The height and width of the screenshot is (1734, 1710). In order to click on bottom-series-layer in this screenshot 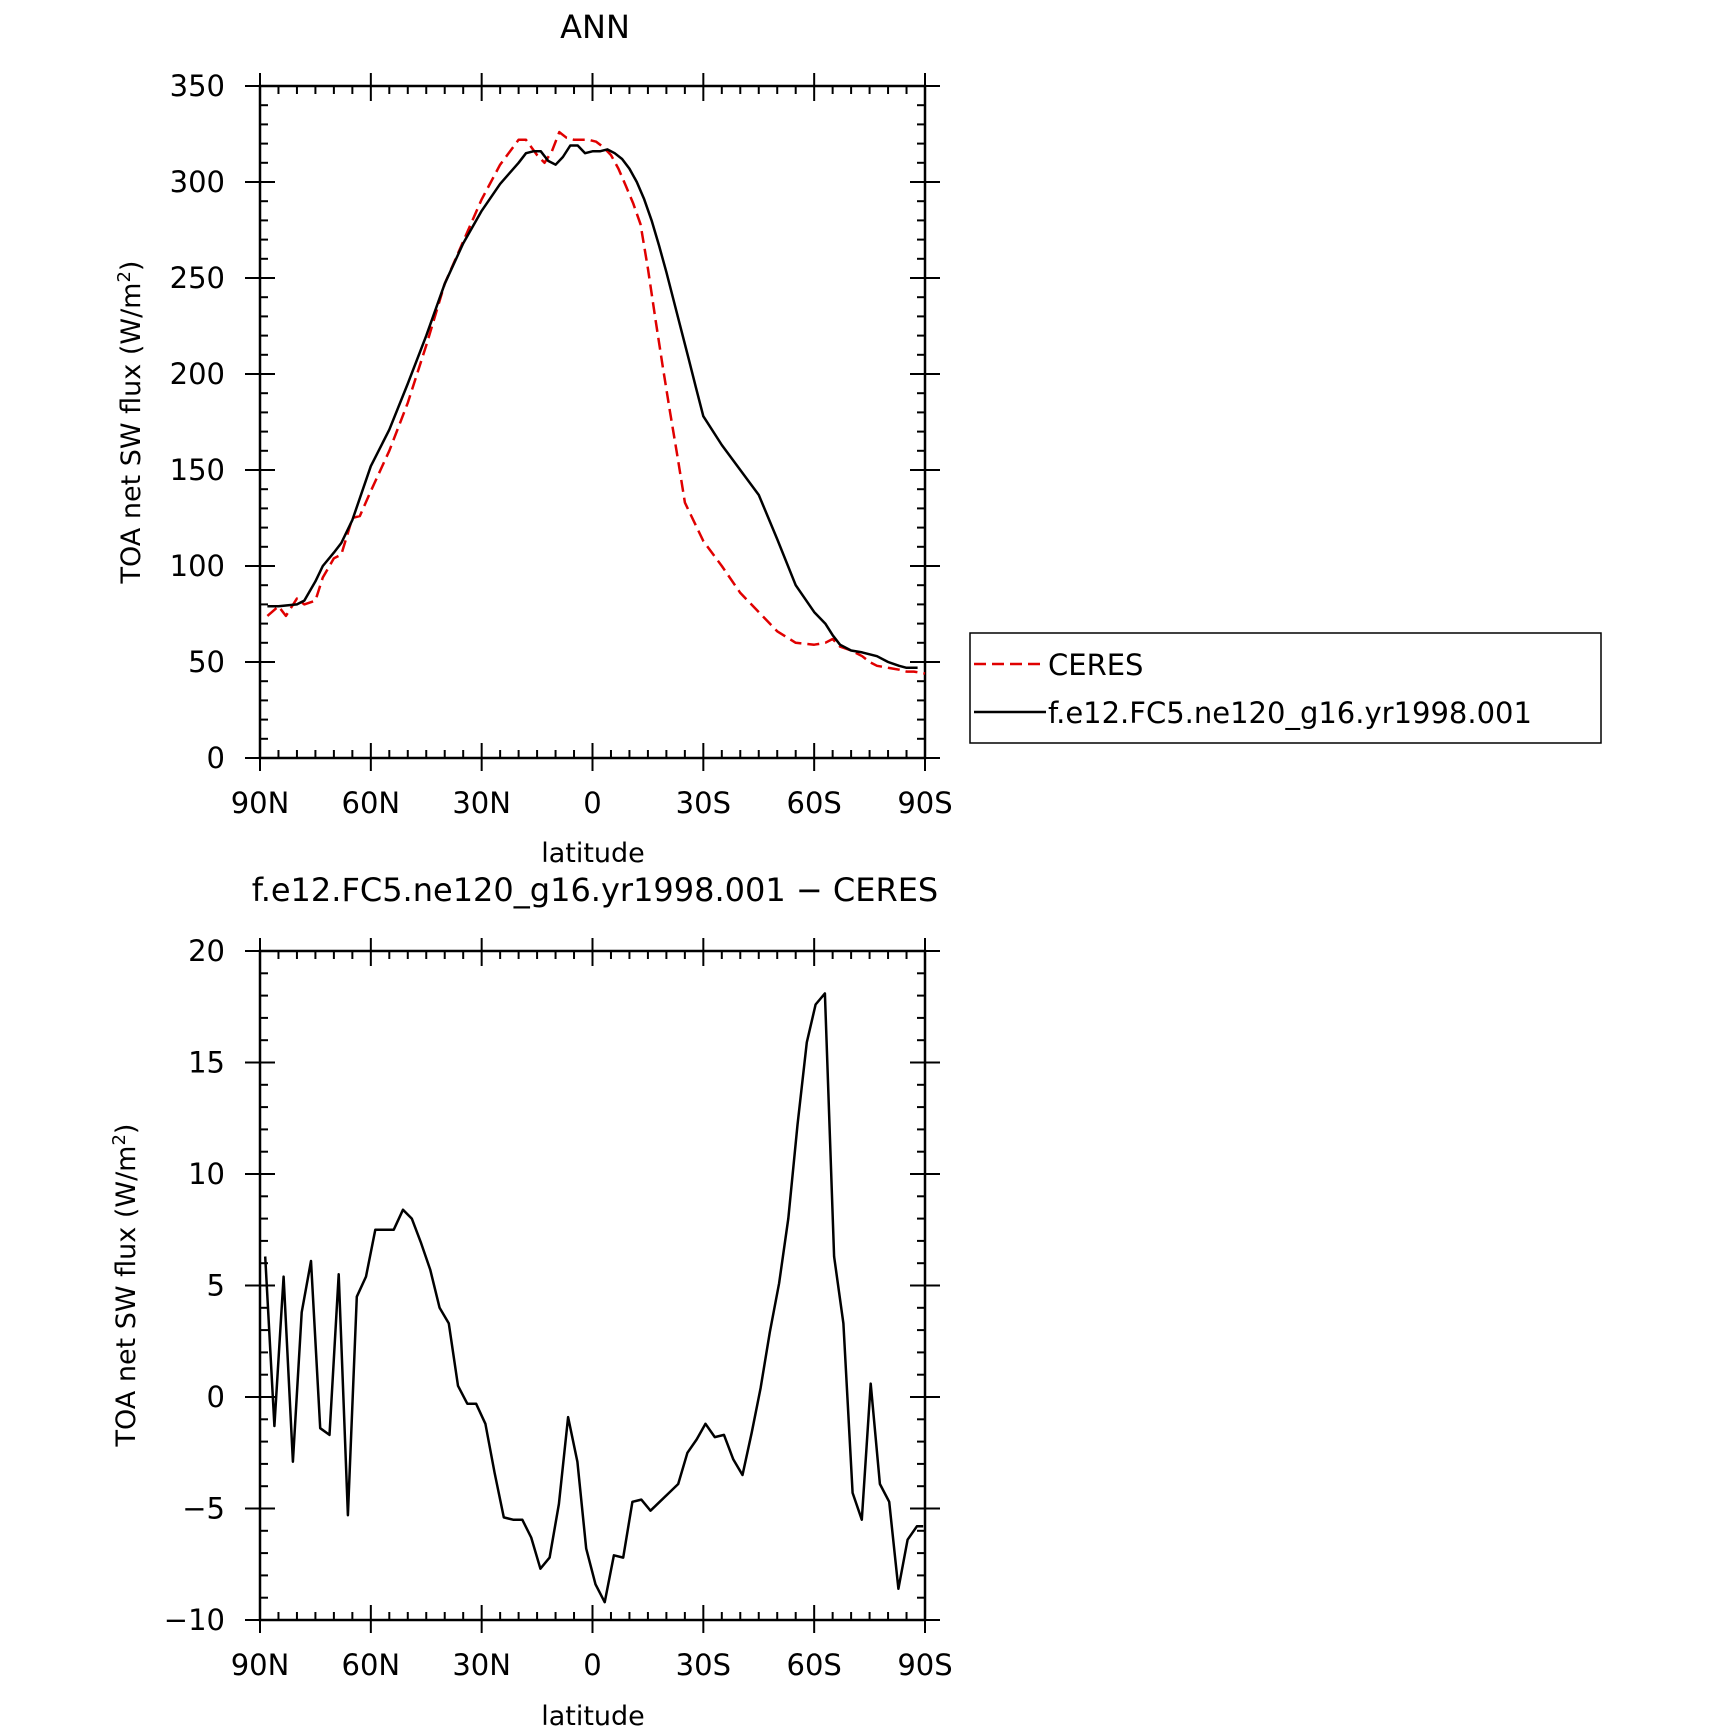, I will do `click(593, 1298)`.